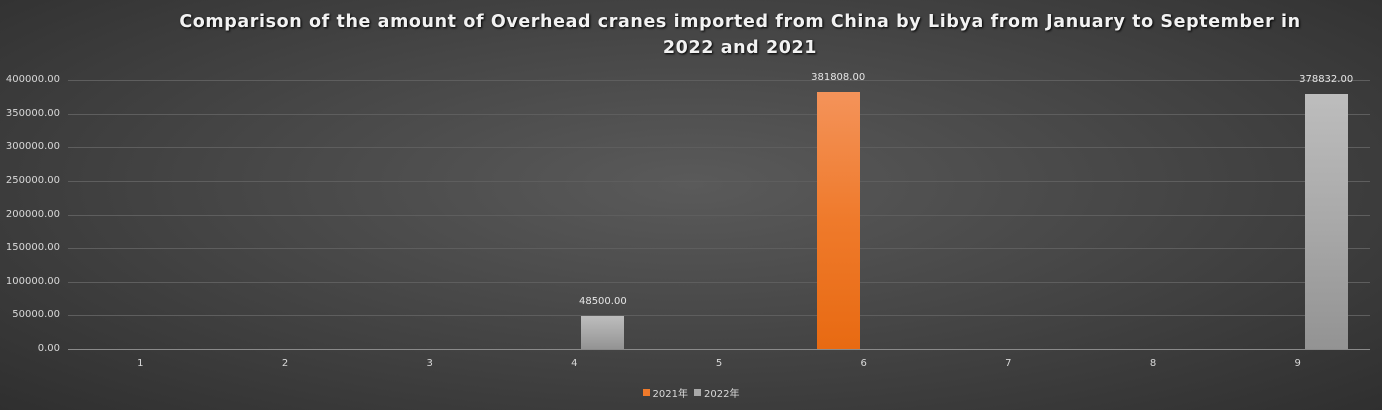 The image size is (1382, 410). What do you see at coordinates (838, 78) in the screenshot?
I see `data-label: 381808.00` at bounding box center [838, 78].